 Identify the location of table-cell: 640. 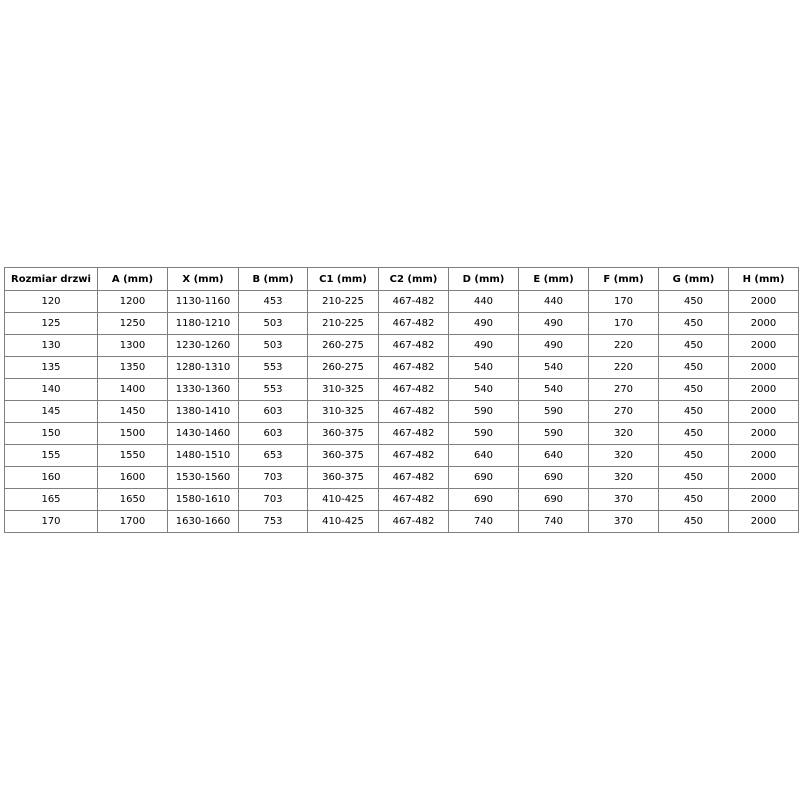
(553, 455).